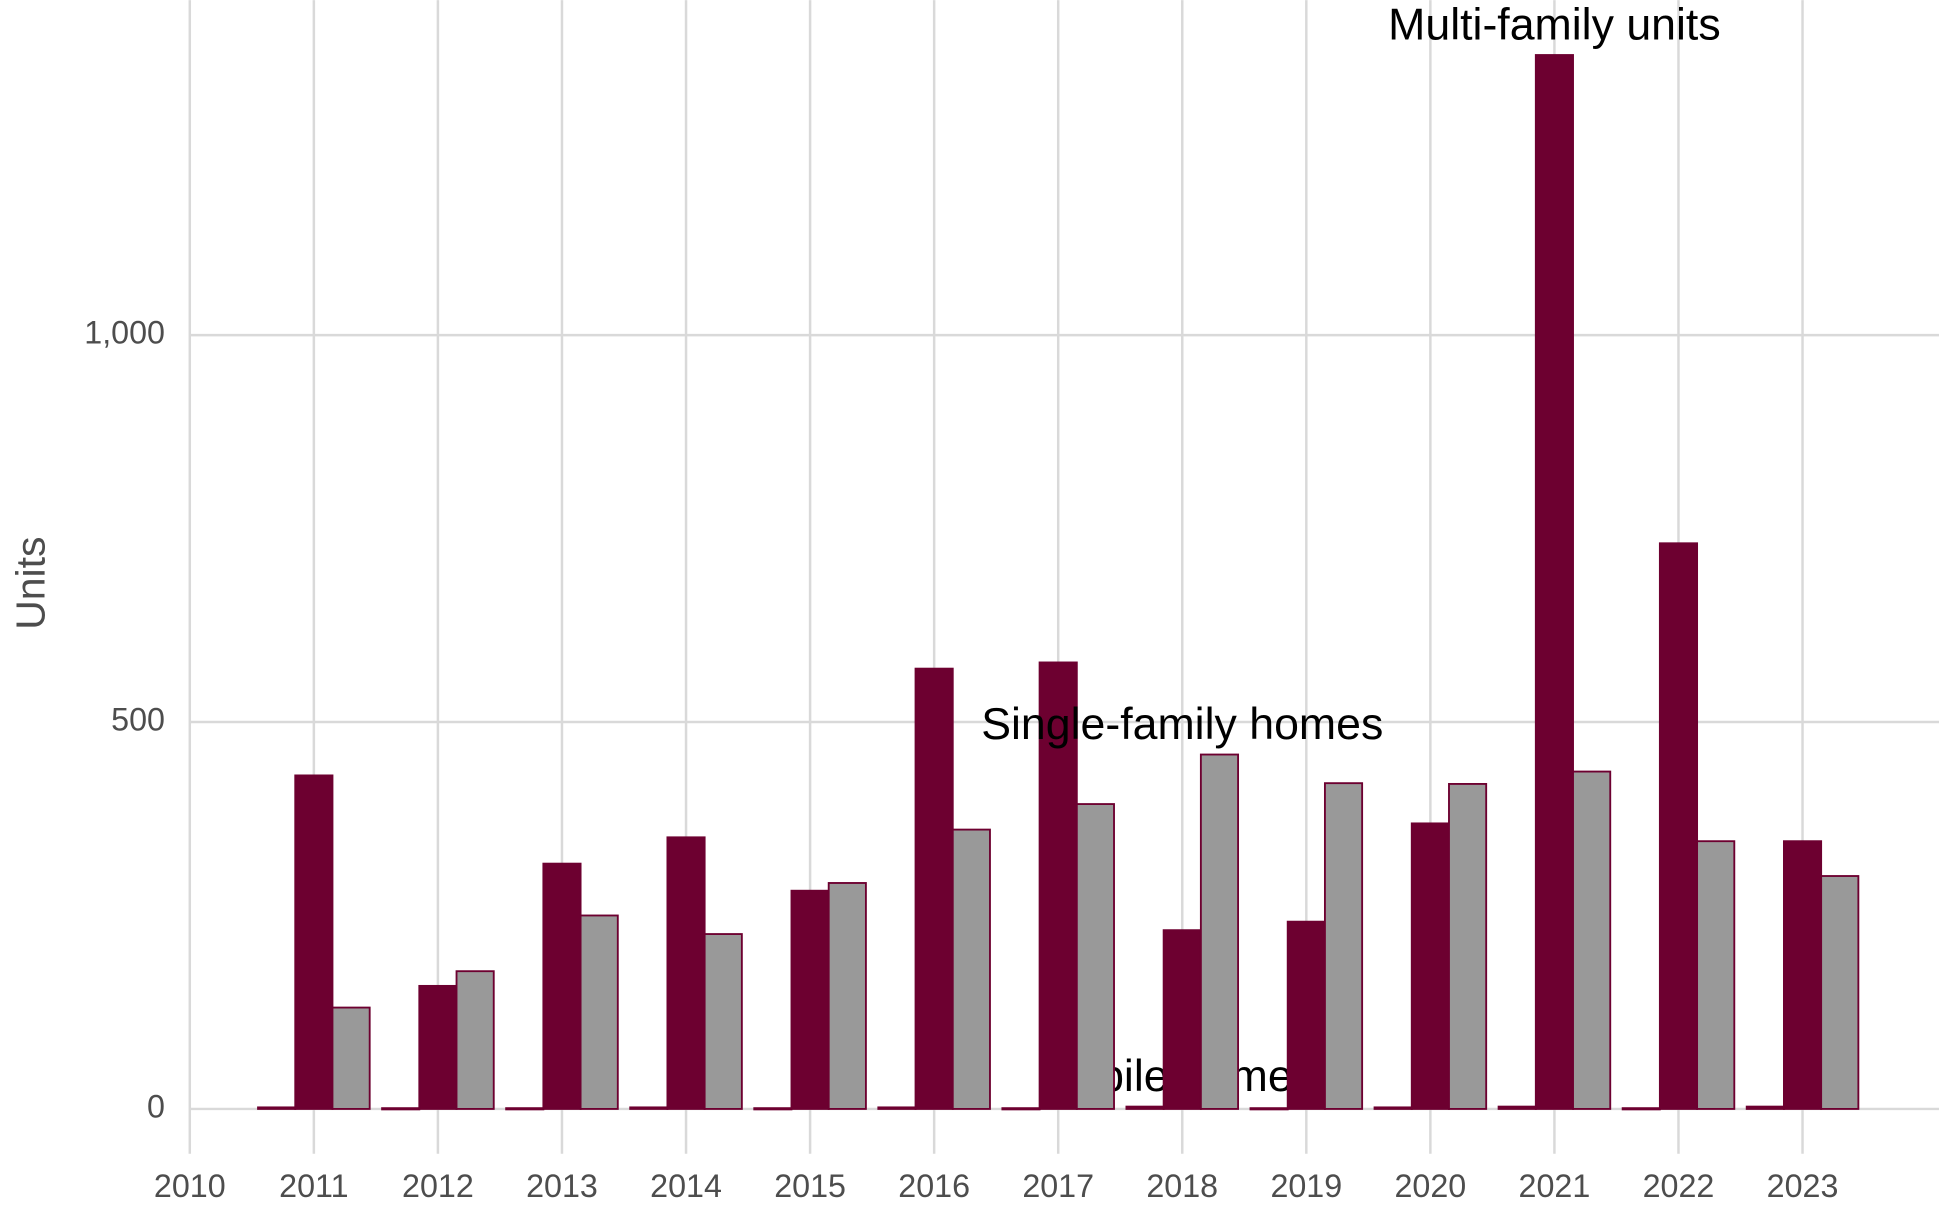 This screenshot has height=1206, width=1939. Describe the element at coordinates (190, 1186) in the screenshot. I see `x-tick-label: 2010` at that location.